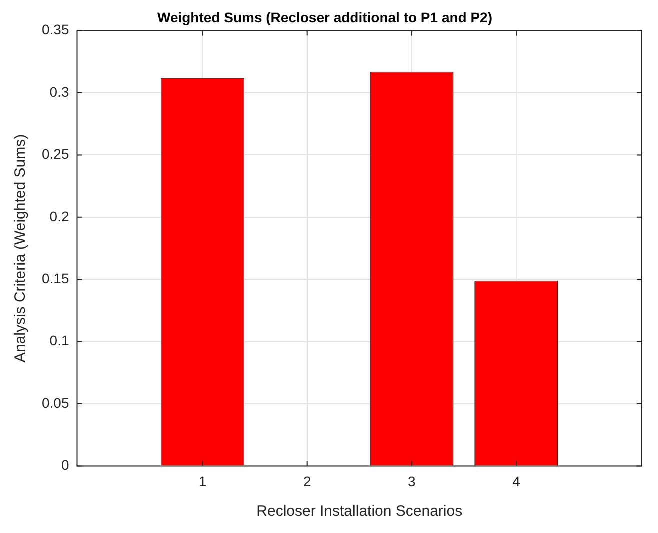 The height and width of the screenshot is (533, 658). I want to click on x-tick-label: 2, so click(307, 481).